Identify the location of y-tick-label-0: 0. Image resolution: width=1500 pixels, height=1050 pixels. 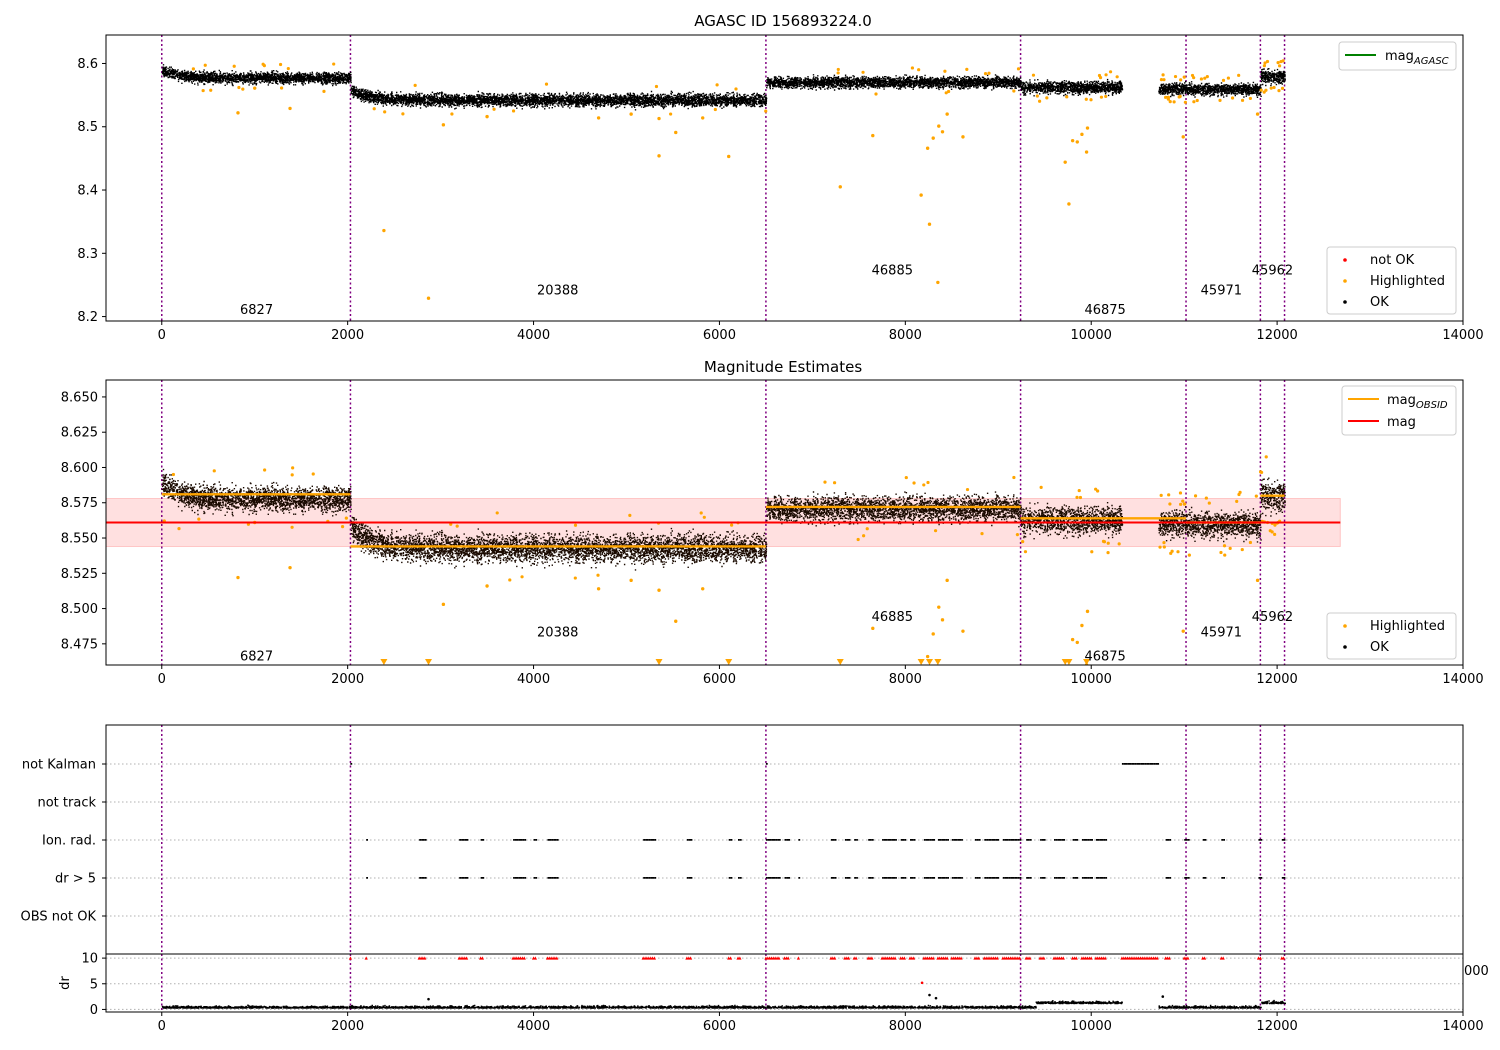
(94, 1010).